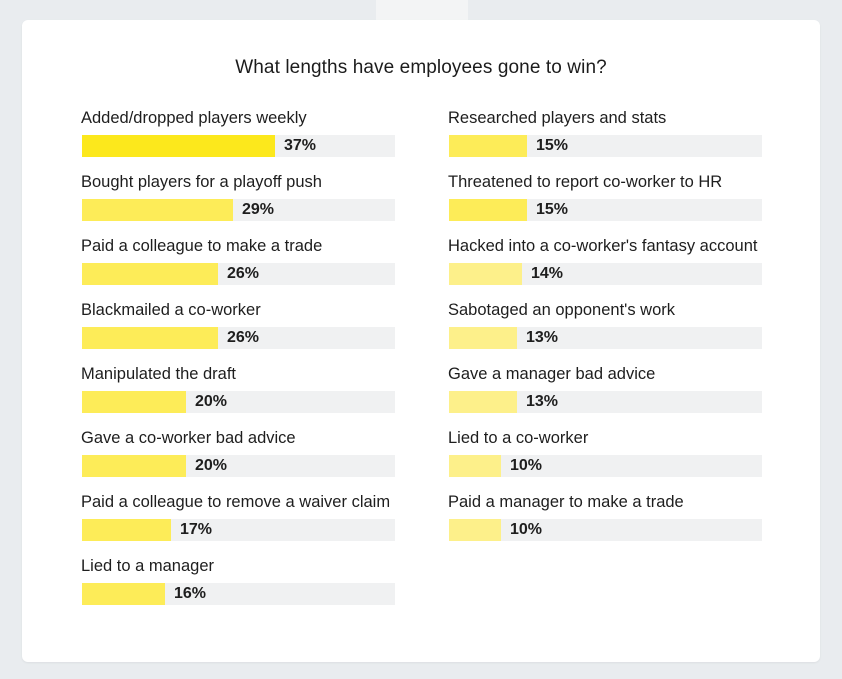 The height and width of the screenshot is (679, 842). What do you see at coordinates (552, 374) in the screenshot?
I see `bar-label: Gave a manager bad advice` at bounding box center [552, 374].